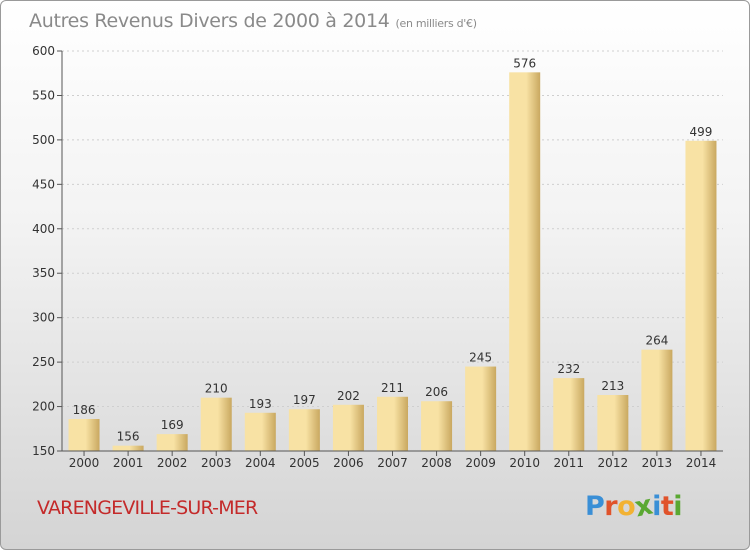 The height and width of the screenshot is (550, 750). What do you see at coordinates (172, 463) in the screenshot?
I see `x-tick-label: 2002` at bounding box center [172, 463].